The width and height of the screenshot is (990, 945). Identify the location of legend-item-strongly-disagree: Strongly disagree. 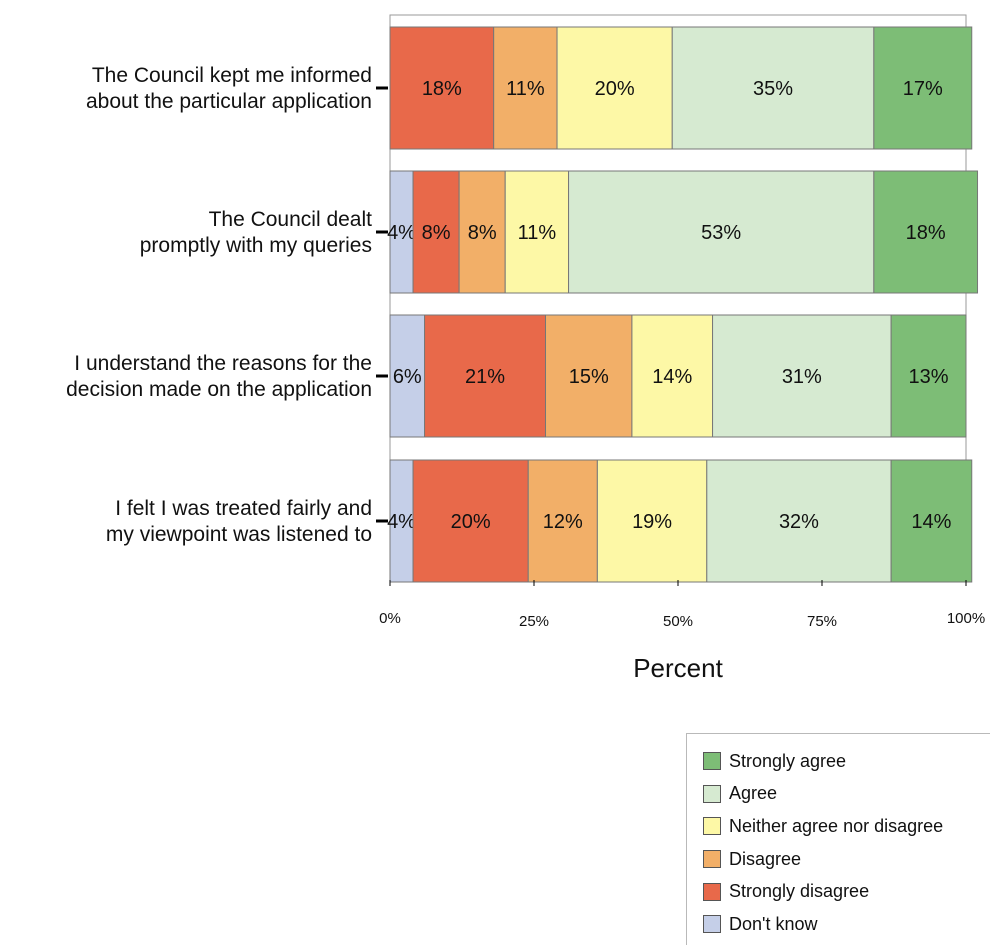
(838, 891).